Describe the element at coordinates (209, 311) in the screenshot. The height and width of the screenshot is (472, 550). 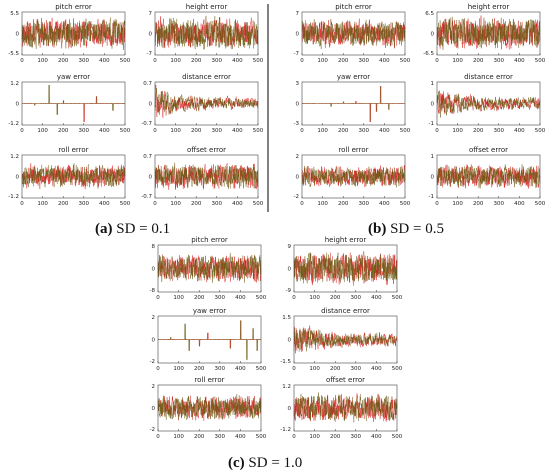
I see `chart-sd-1-0-yaw-error-title: yaw error` at that location.